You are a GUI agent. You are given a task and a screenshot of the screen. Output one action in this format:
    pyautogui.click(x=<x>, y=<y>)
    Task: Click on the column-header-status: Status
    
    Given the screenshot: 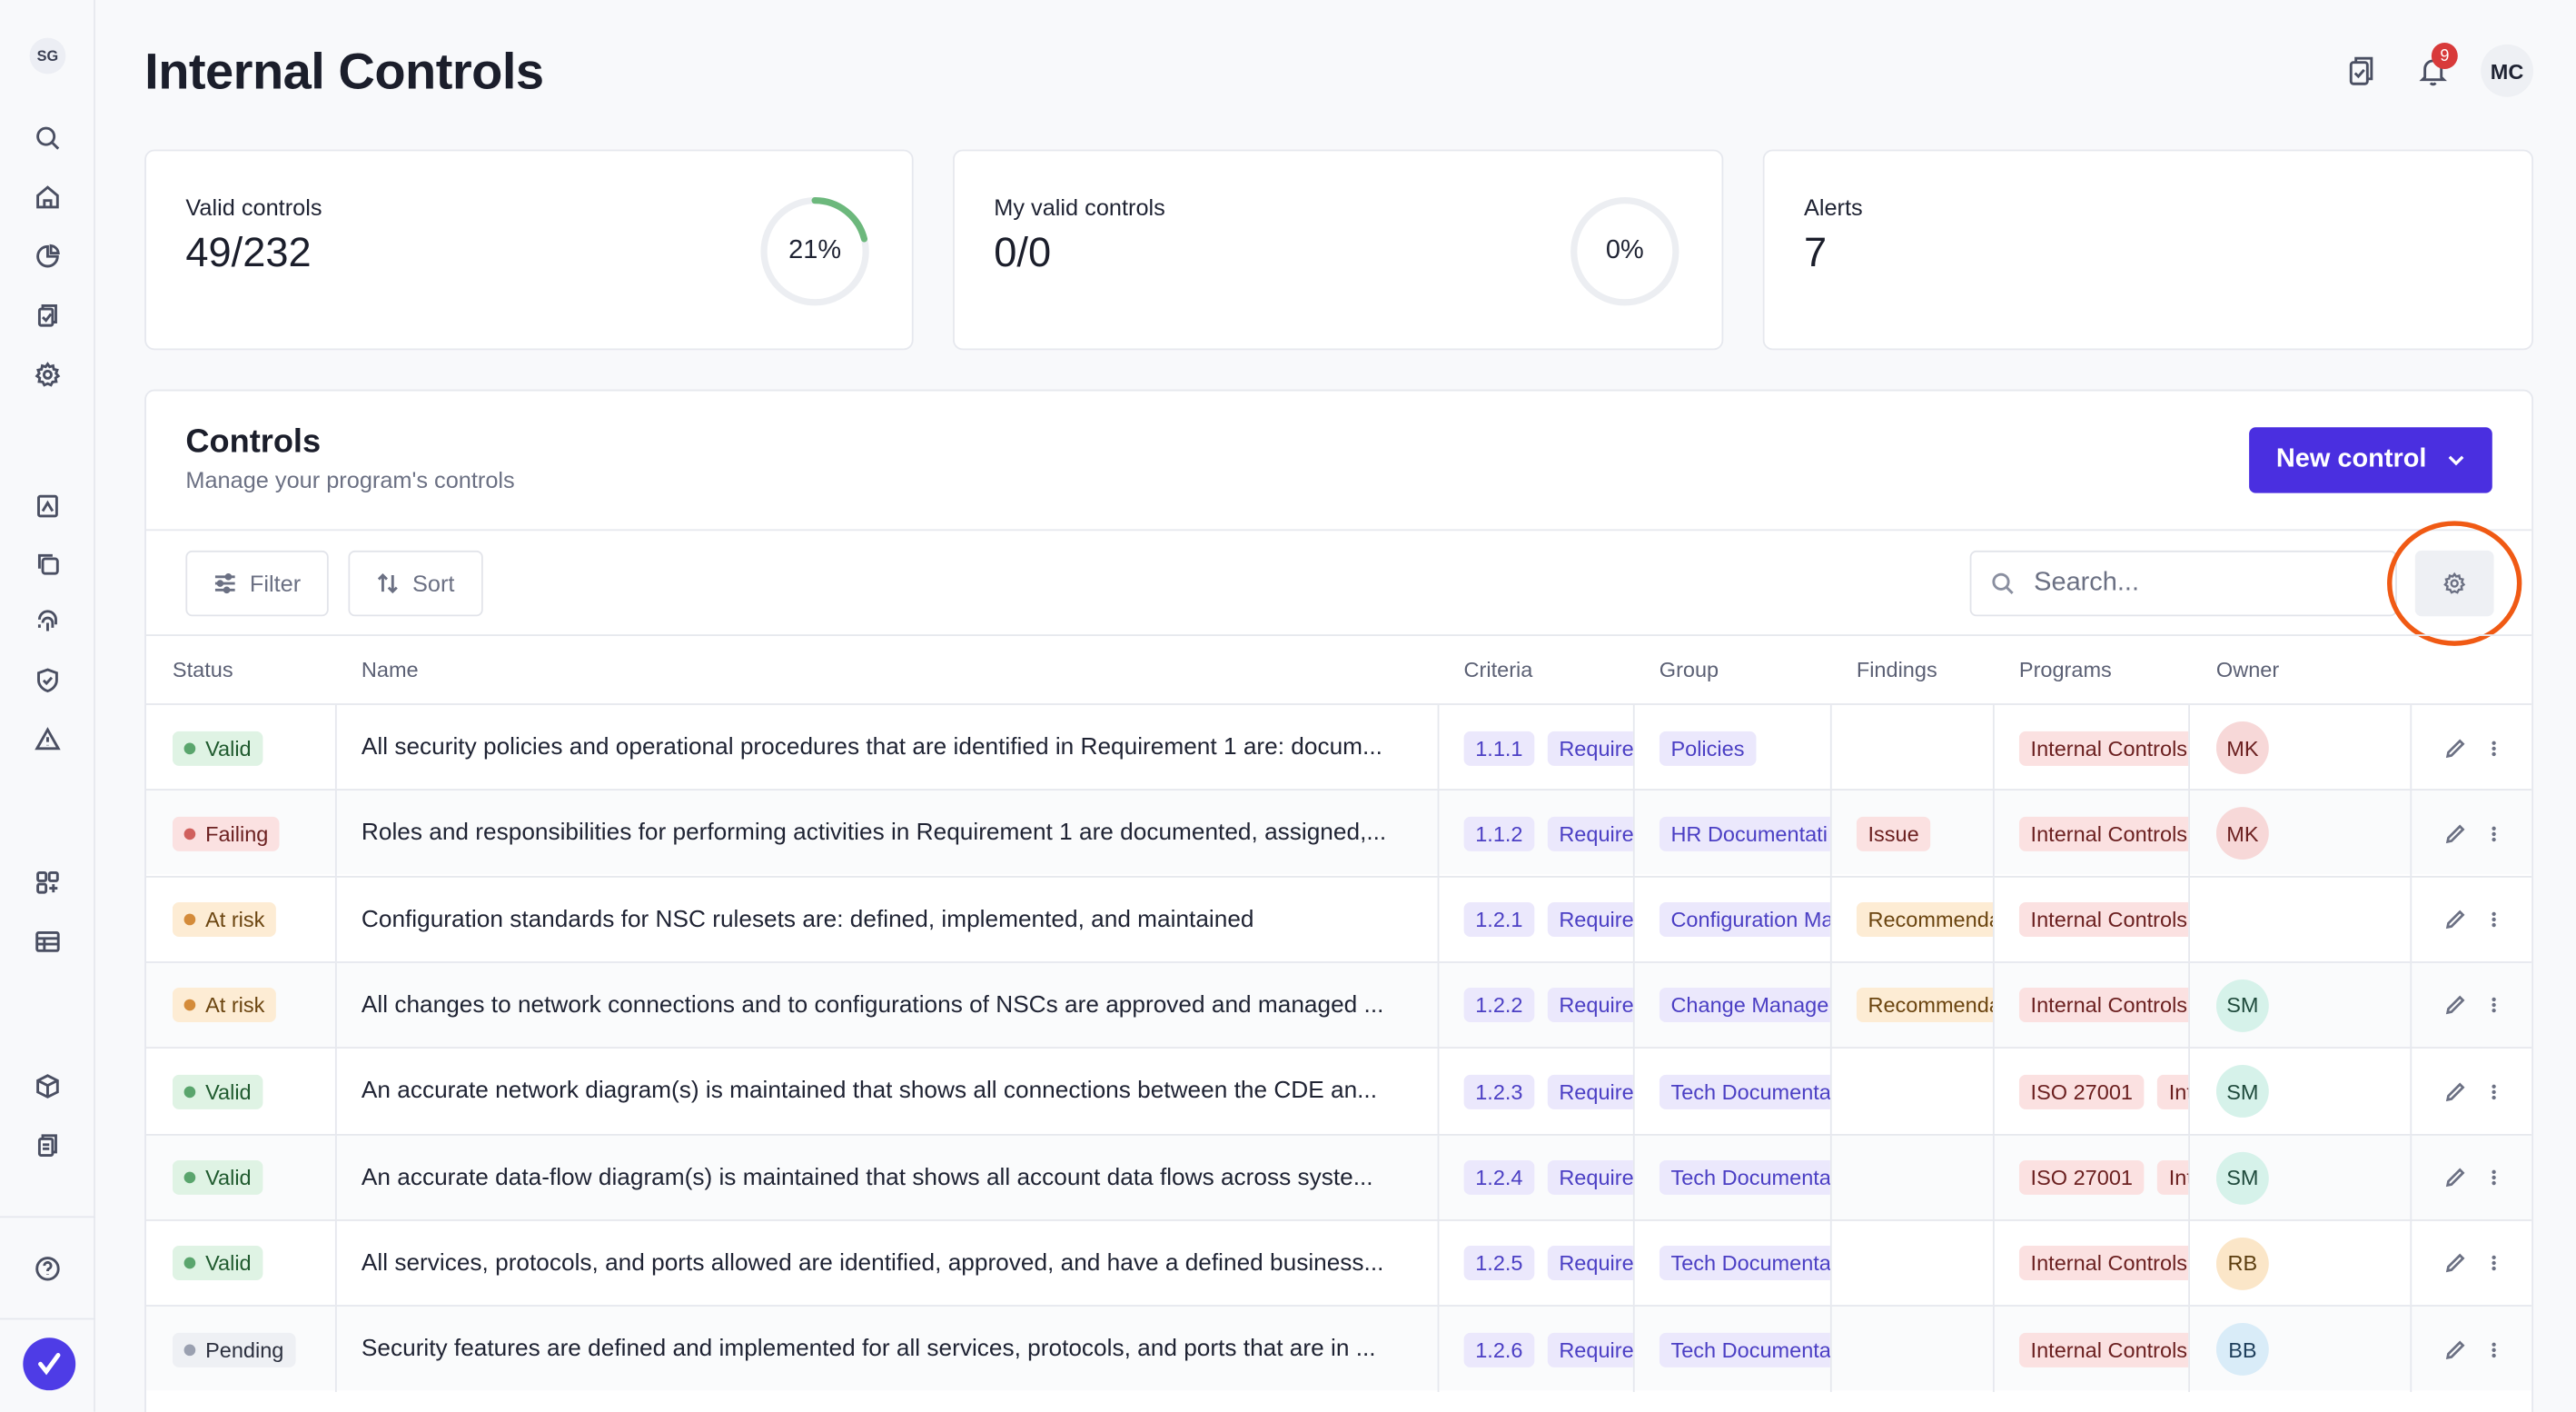 What is the action you would take?
    pyautogui.click(x=202, y=669)
    